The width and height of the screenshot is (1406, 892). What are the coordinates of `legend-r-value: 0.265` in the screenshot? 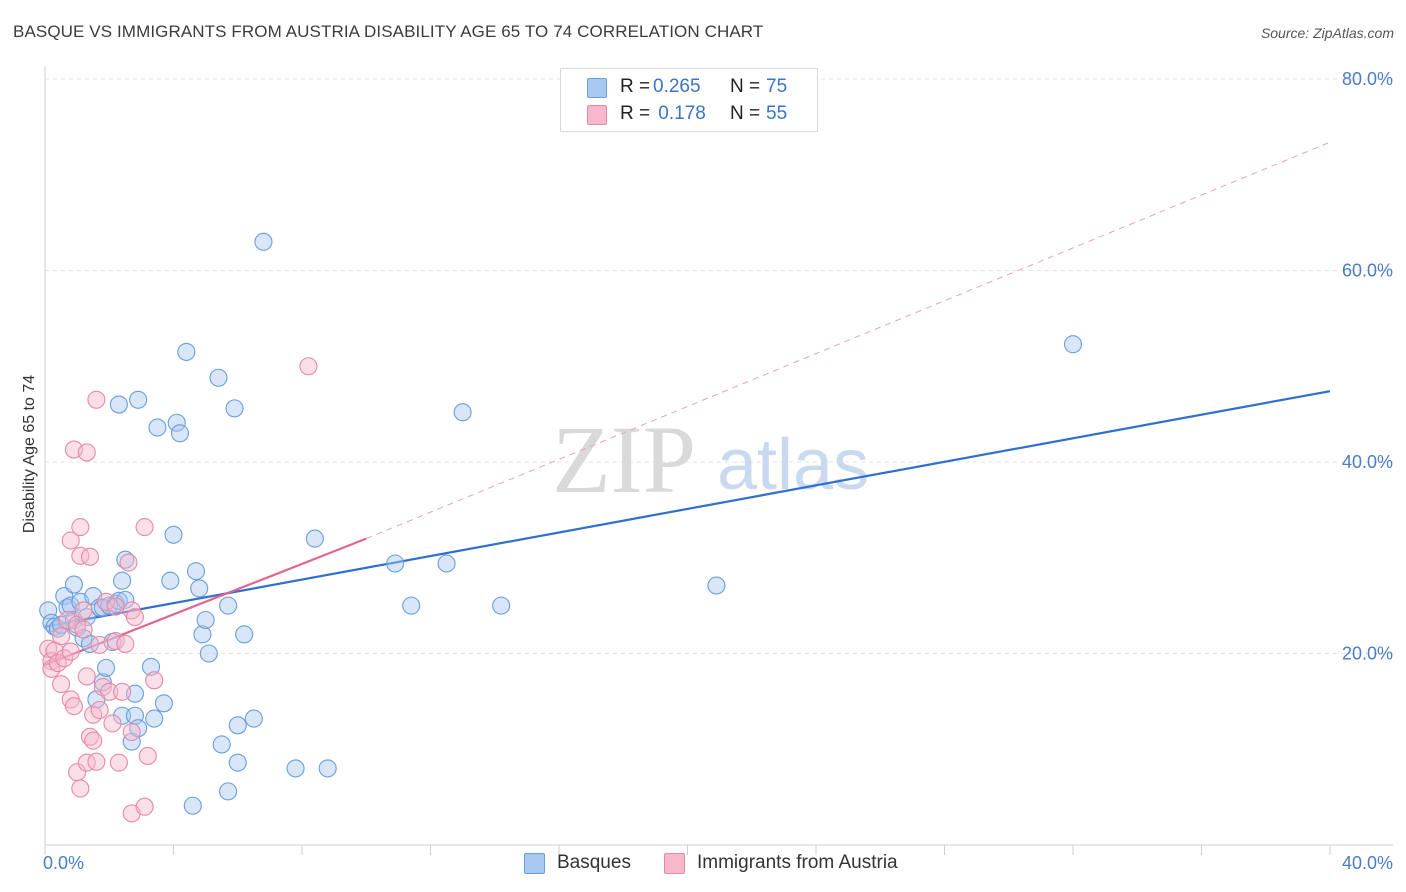 It's located at (677, 86).